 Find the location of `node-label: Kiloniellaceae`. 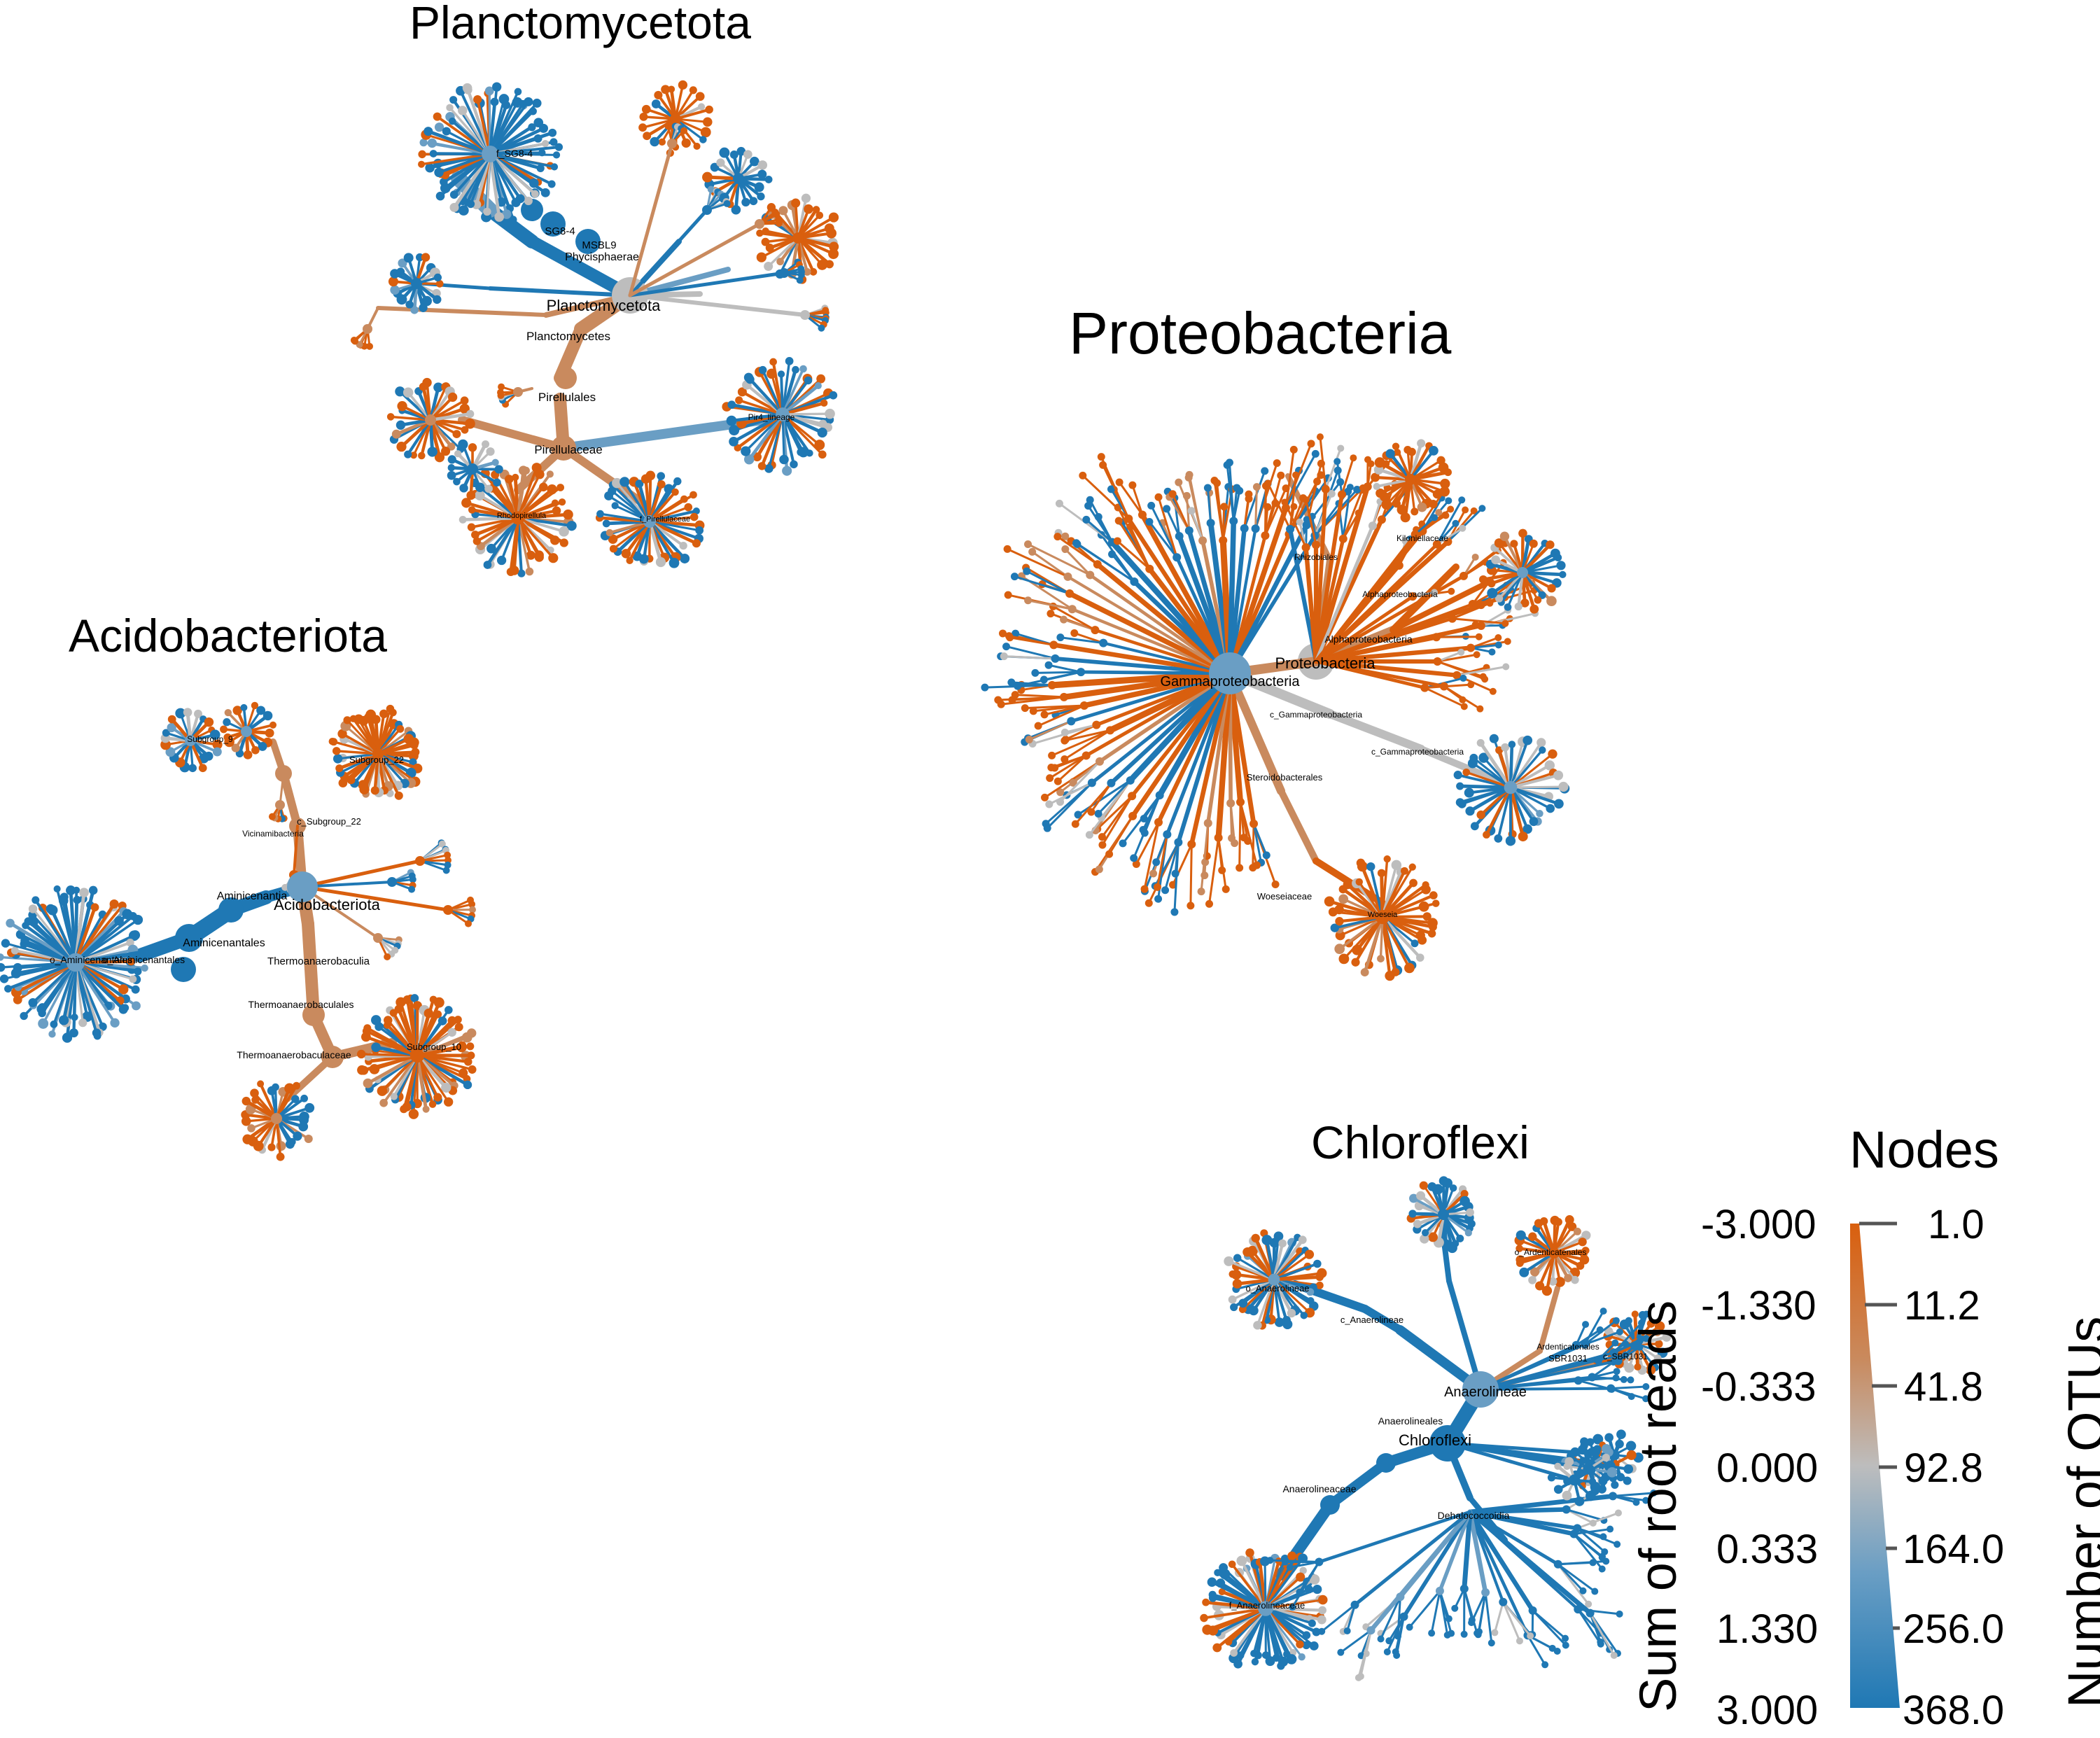

node-label: Kiloniellaceae is located at coordinates (1422, 538).